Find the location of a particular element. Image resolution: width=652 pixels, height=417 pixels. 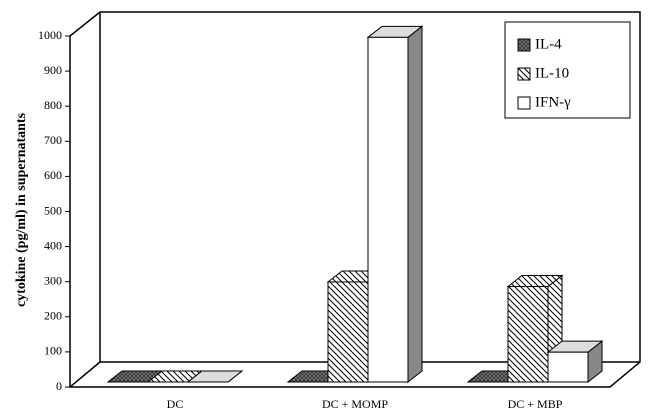

bar-top is located at coordinates (215, 376).